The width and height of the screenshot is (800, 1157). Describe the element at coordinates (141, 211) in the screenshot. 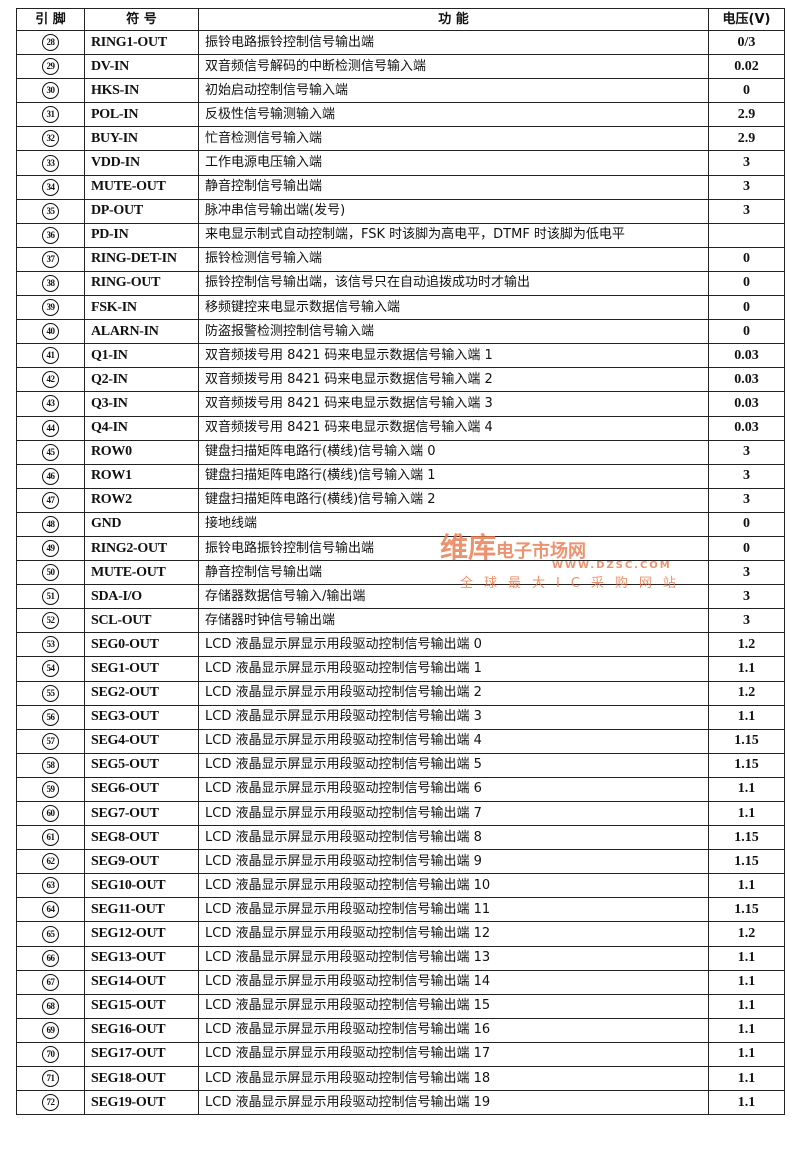

I see `symbol-cell: DP-OUT` at that location.